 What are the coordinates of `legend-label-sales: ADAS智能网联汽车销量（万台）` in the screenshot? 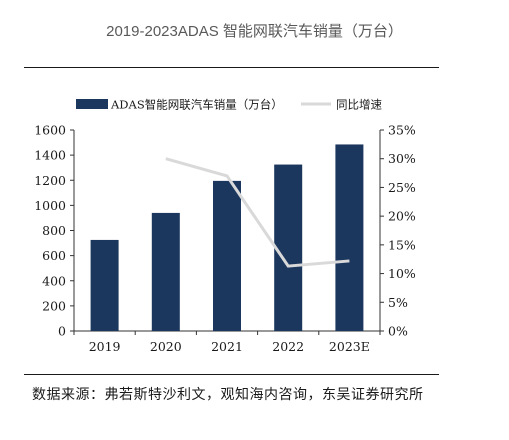 It's located at (196, 105).